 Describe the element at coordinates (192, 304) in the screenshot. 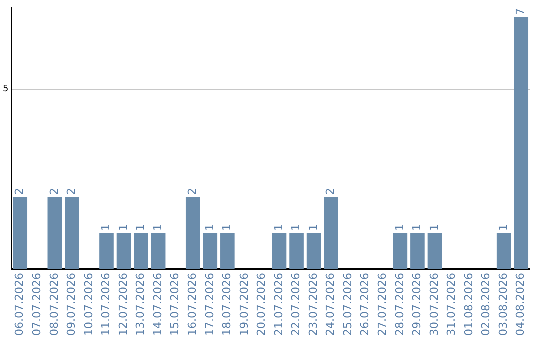

I see `x-tick-label: 16.07.2026` at that location.